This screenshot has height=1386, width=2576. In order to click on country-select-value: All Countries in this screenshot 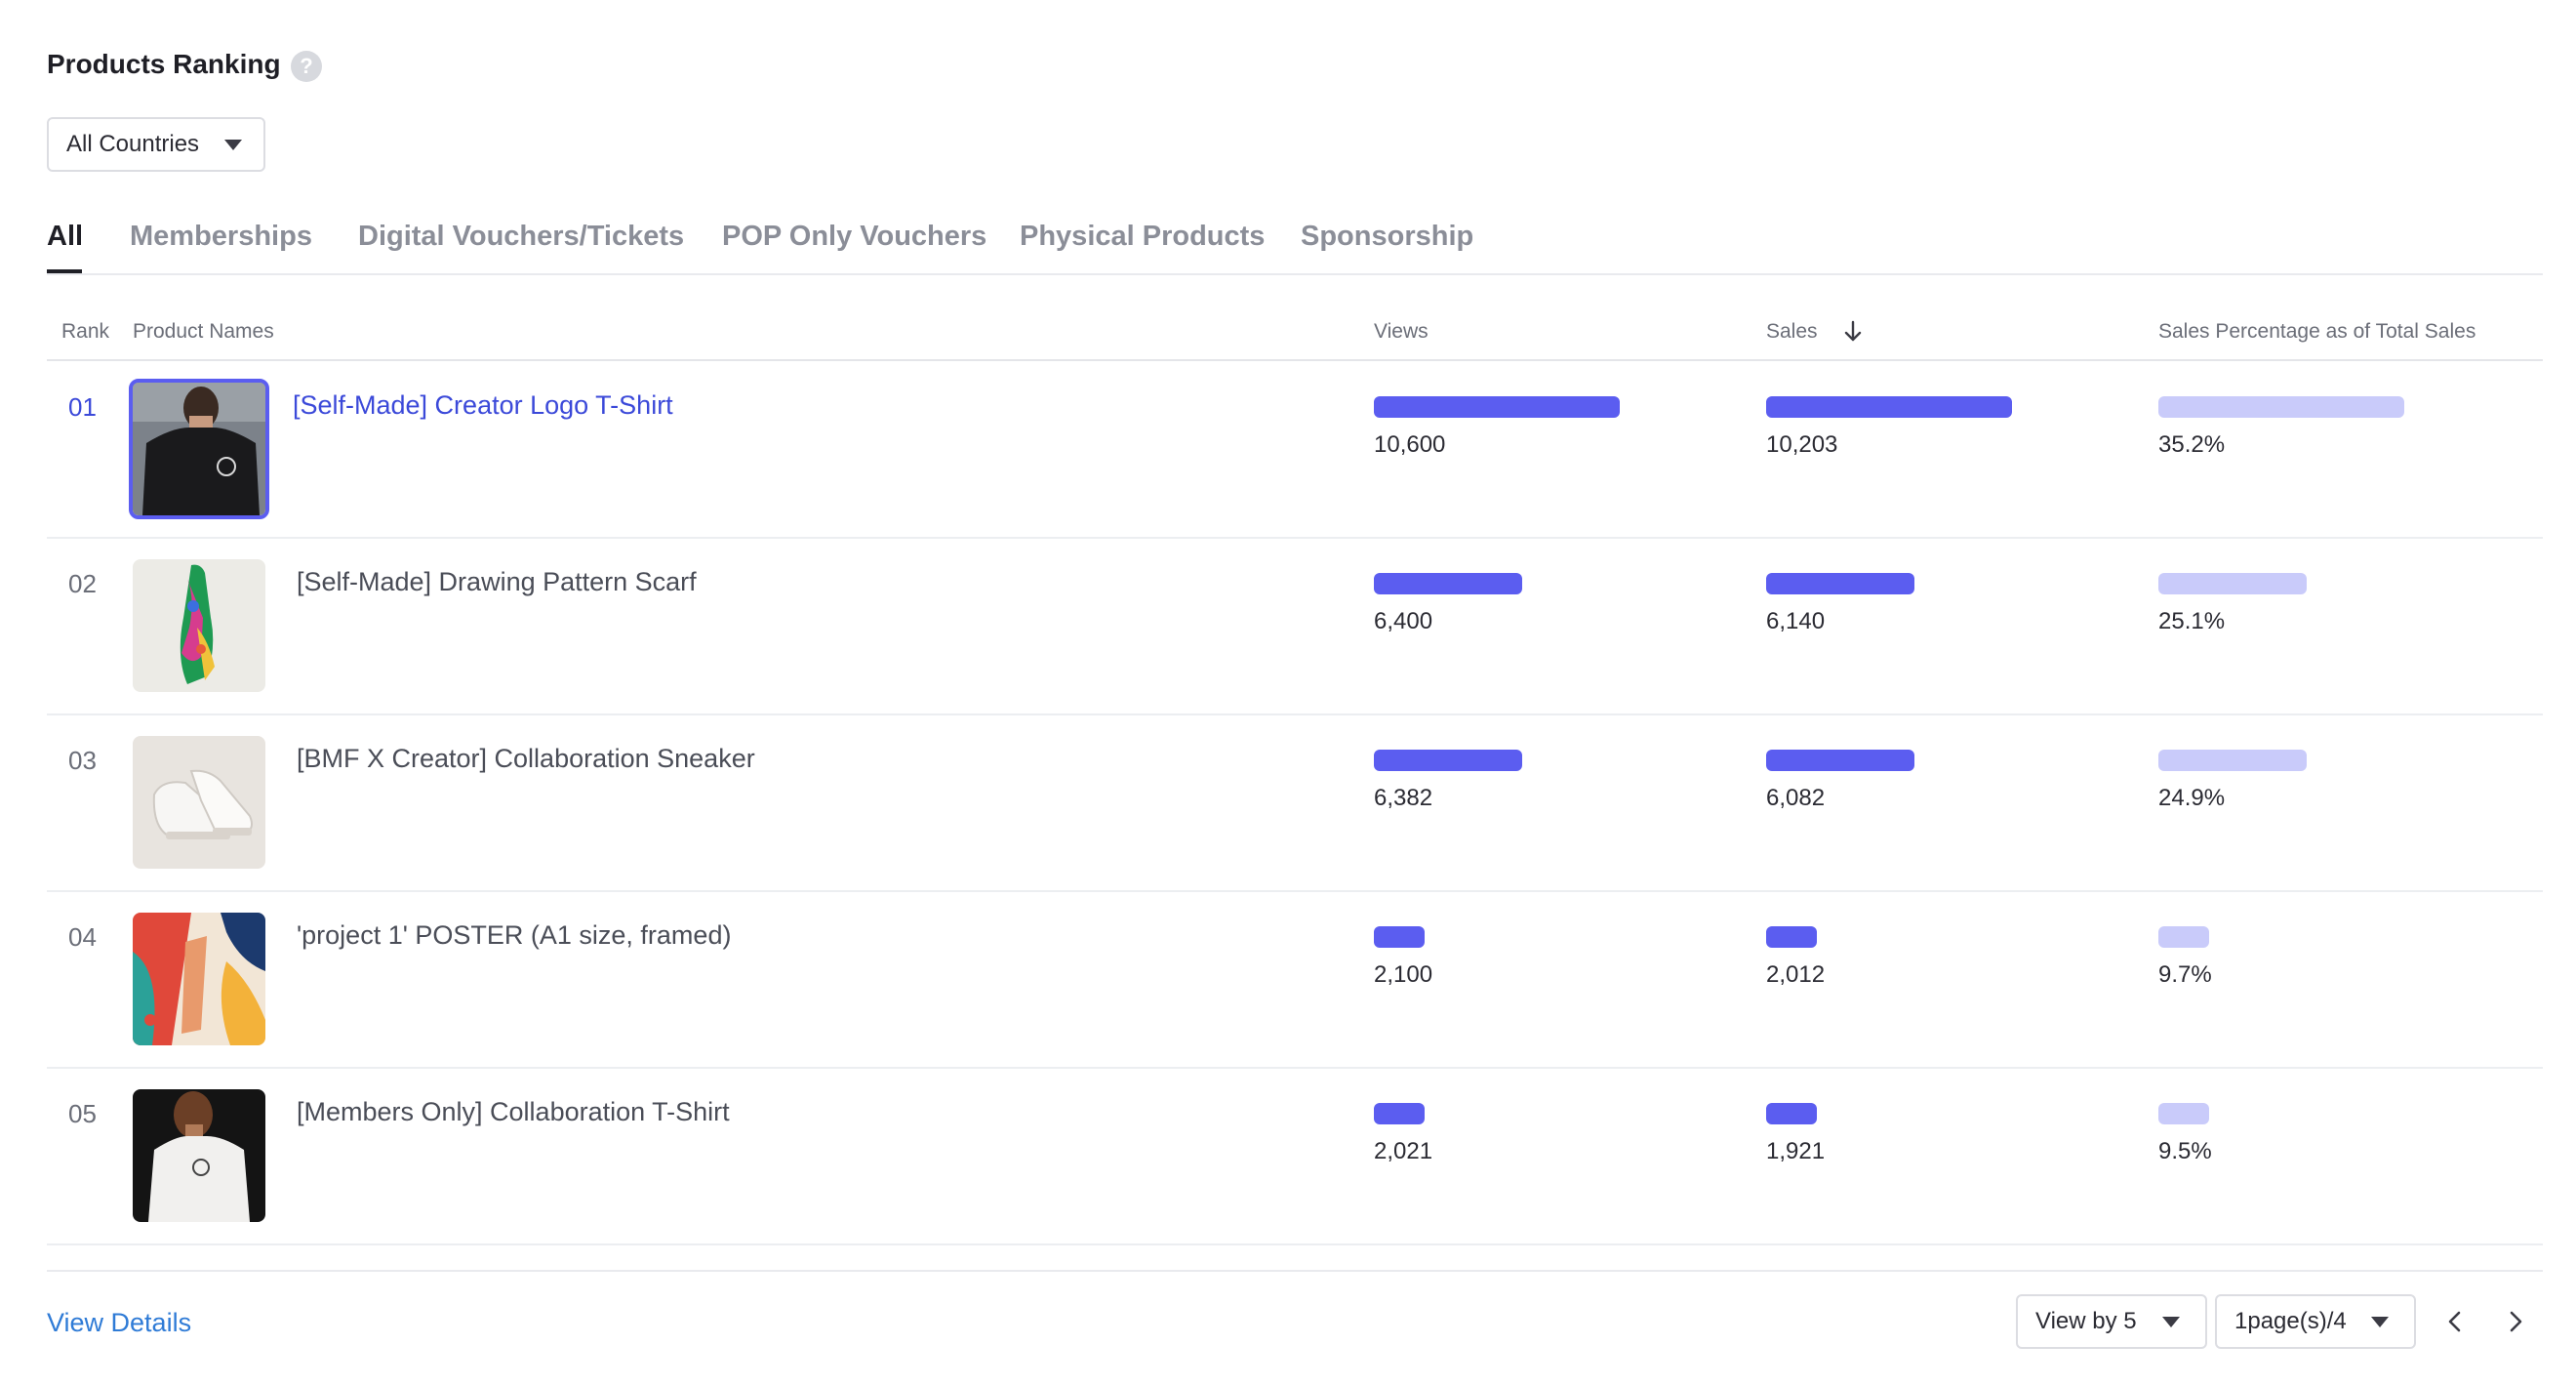, I will do `click(133, 144)`.